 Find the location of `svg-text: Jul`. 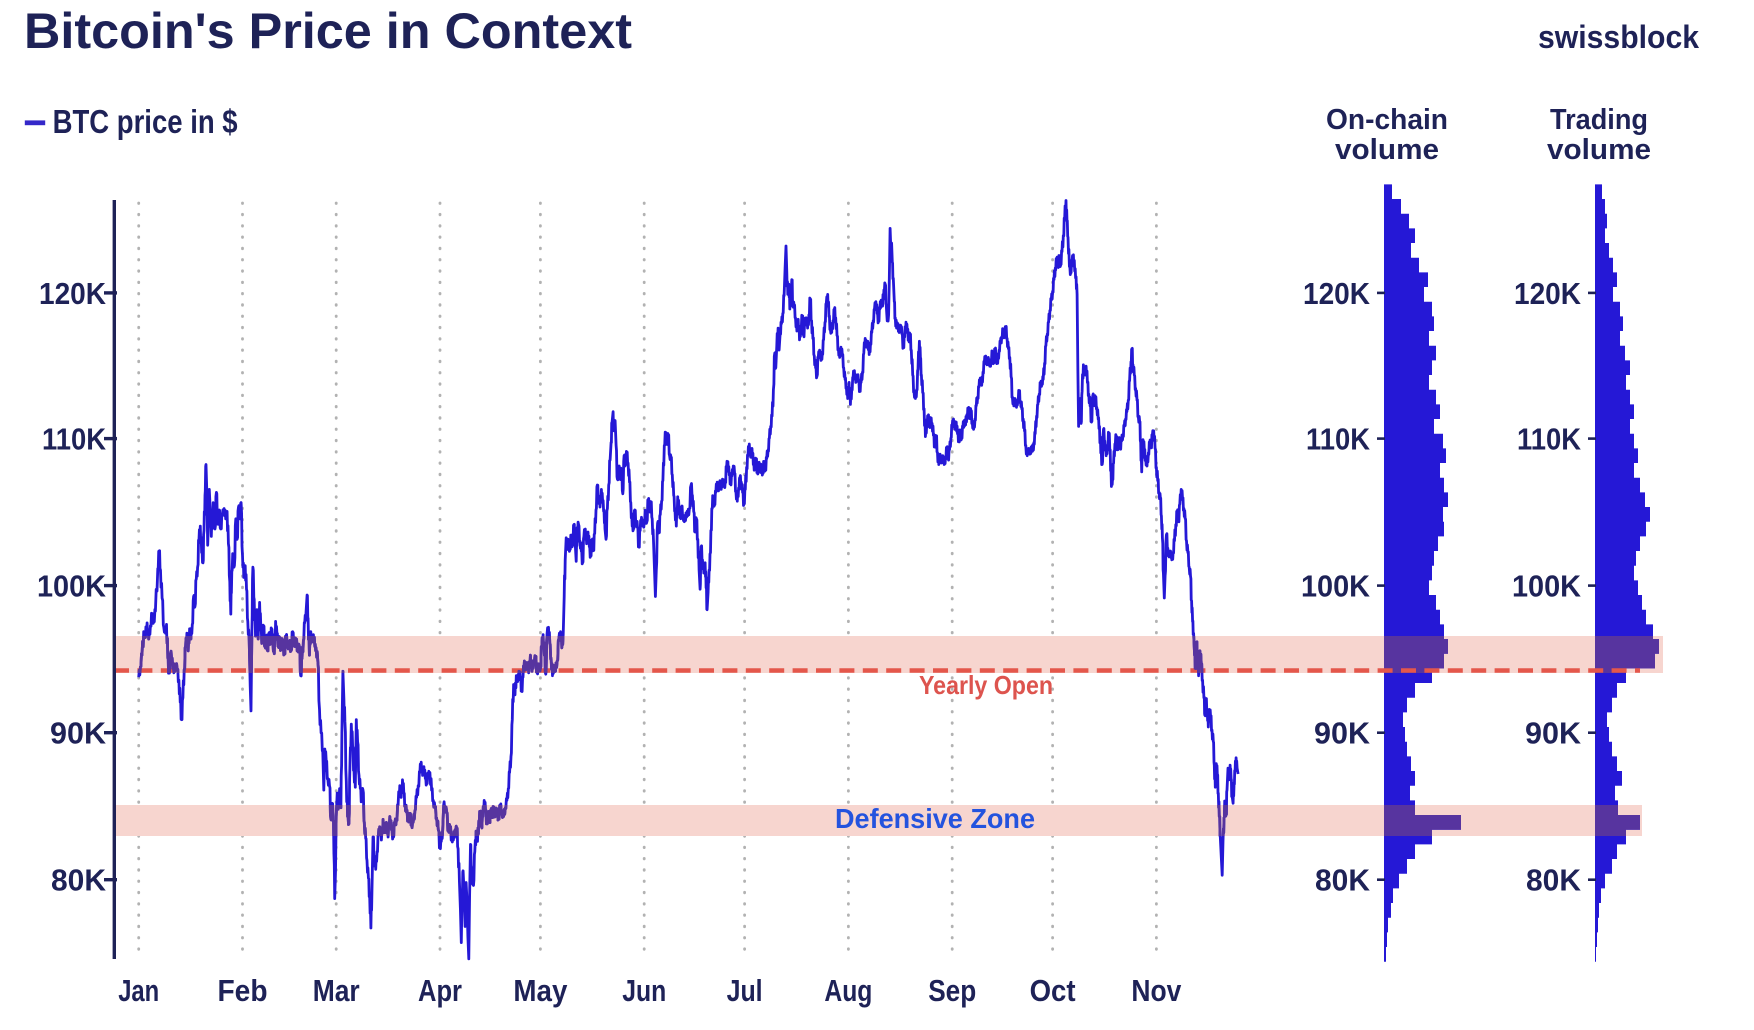

svg-text: Jul is located at coordinates (745, 990).